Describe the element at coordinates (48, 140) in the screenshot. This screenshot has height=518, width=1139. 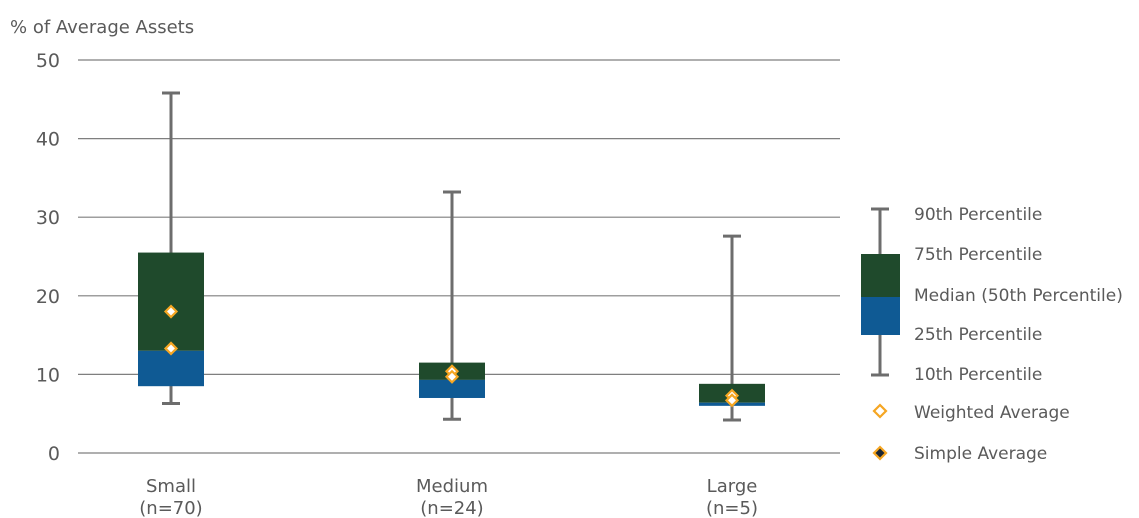
I see `y-tick-label-40: 40` at that location.